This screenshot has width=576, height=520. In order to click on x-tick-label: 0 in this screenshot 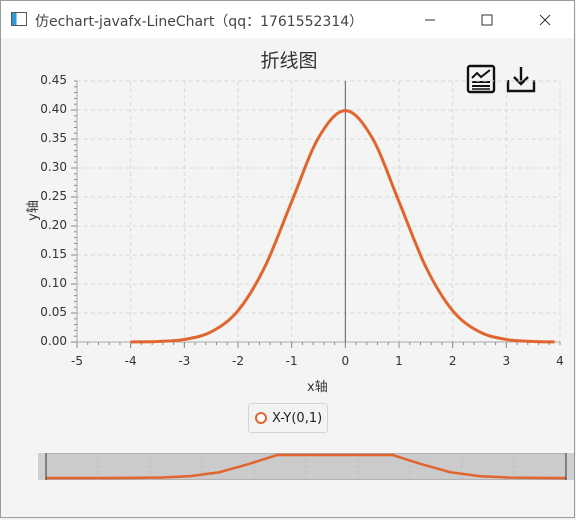, I will do `click(345, 361)`.